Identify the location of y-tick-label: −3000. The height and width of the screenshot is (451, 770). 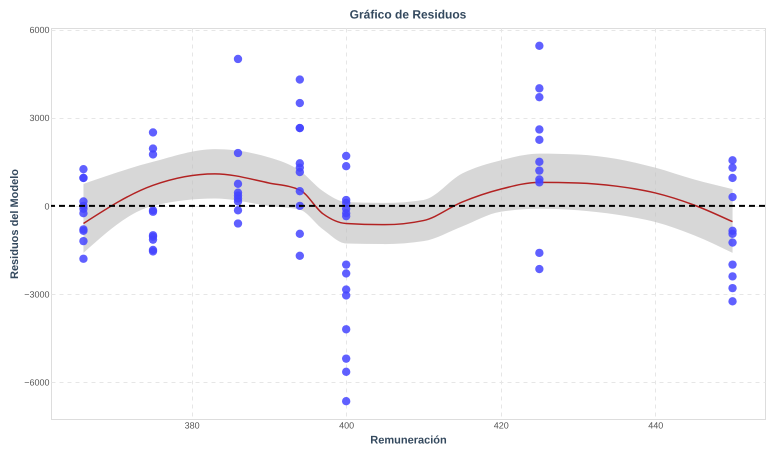
(37, 295).